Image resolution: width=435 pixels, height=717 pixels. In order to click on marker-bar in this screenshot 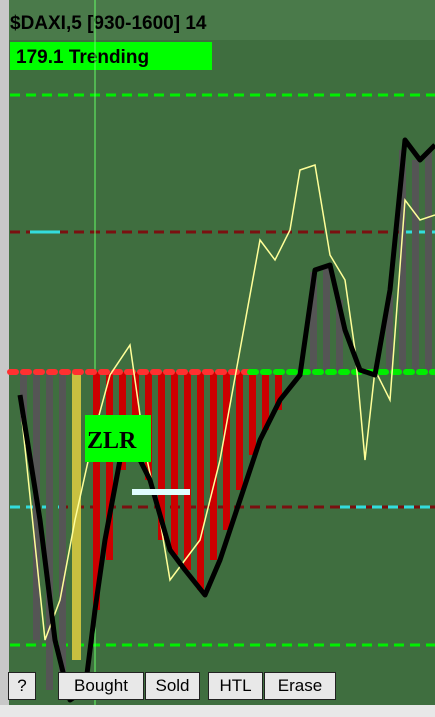, I will do `click(161, 492)`.